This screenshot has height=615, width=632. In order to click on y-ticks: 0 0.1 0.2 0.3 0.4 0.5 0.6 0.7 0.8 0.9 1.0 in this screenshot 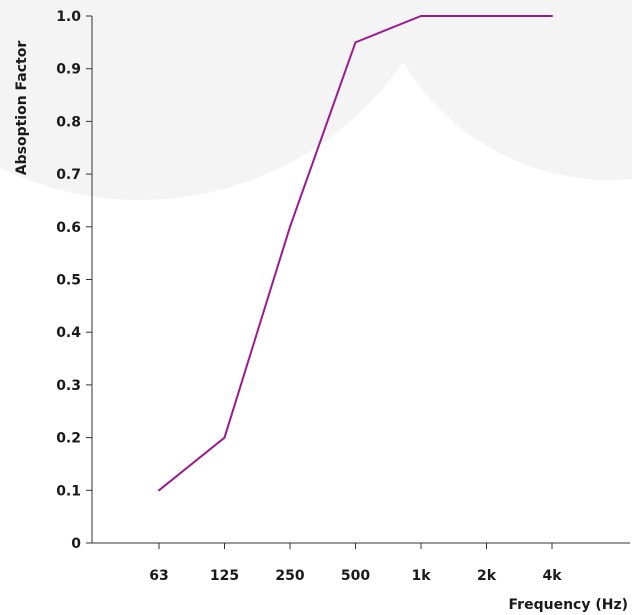, I will do `click(74, 280)`.